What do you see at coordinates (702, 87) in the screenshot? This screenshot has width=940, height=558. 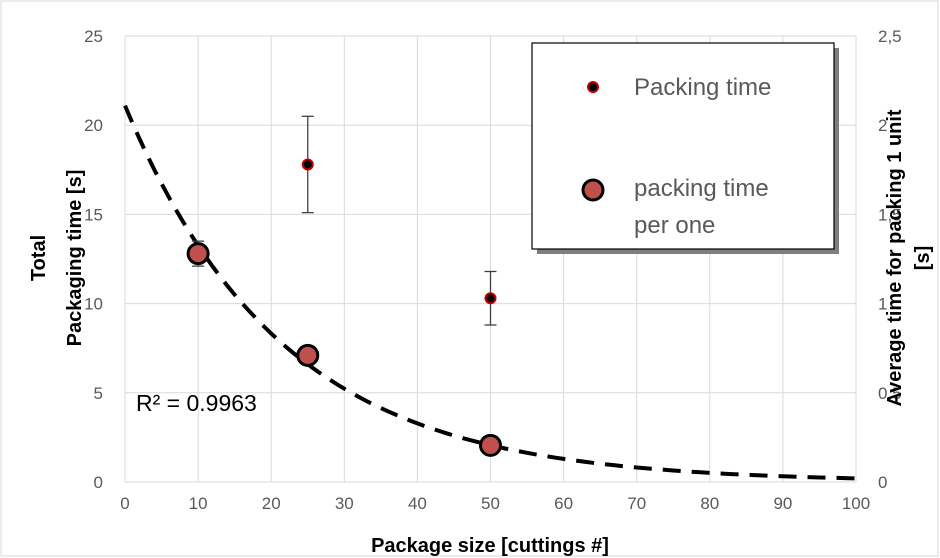 I see `legend-label-packing-time: Packing time` at bounding box center [702, 87].